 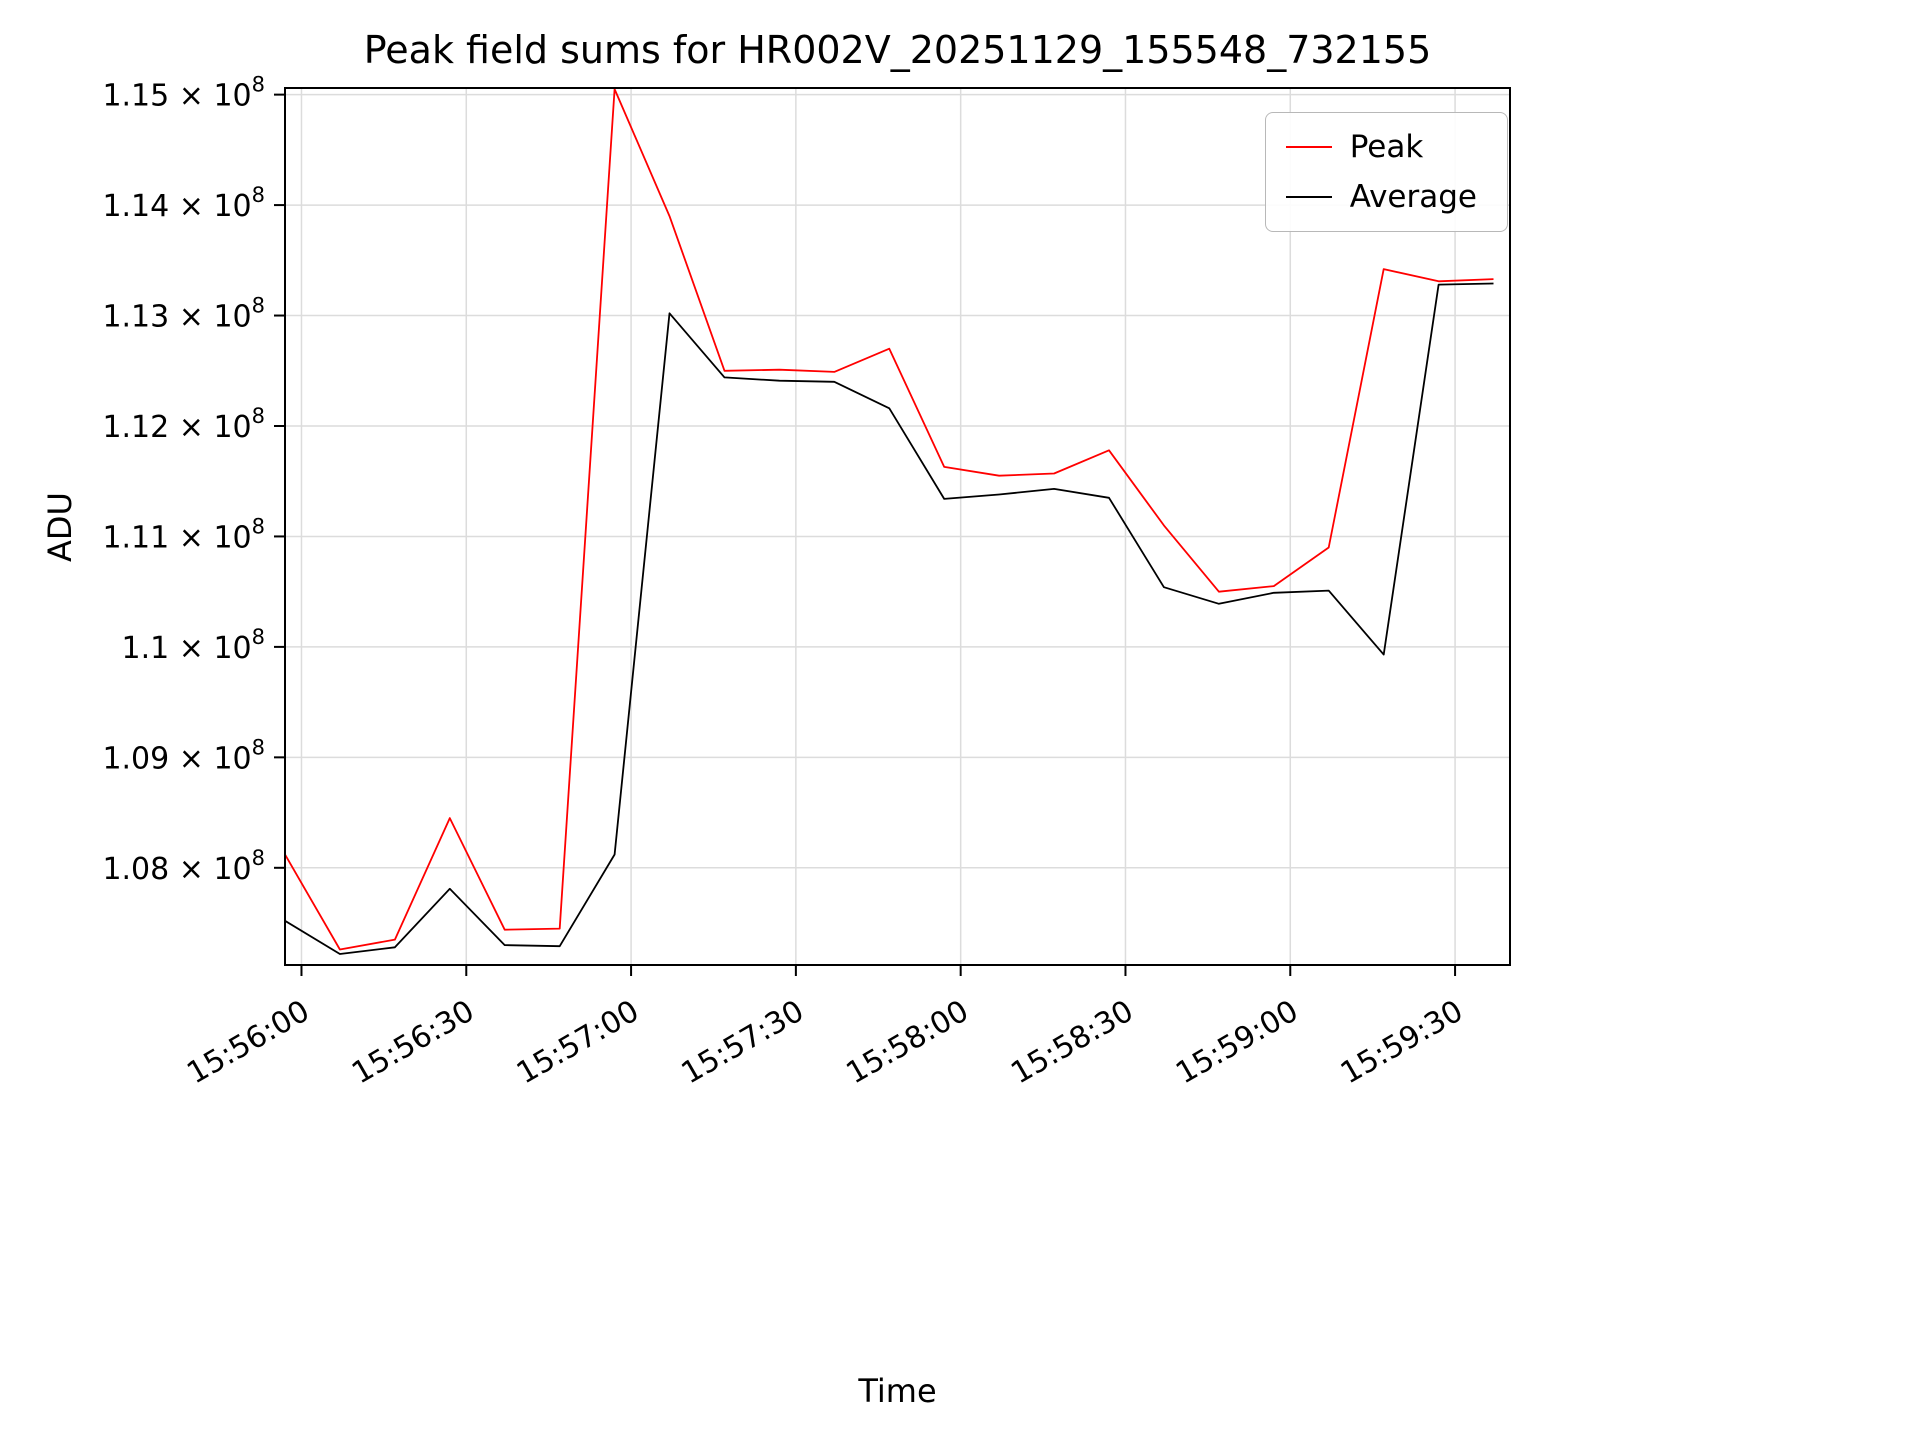 What do you see at coordinates (1402, 1043) in the screenshot?
I see `x-tick-label: 15:59:30` at bounding box center [1402, 1043].